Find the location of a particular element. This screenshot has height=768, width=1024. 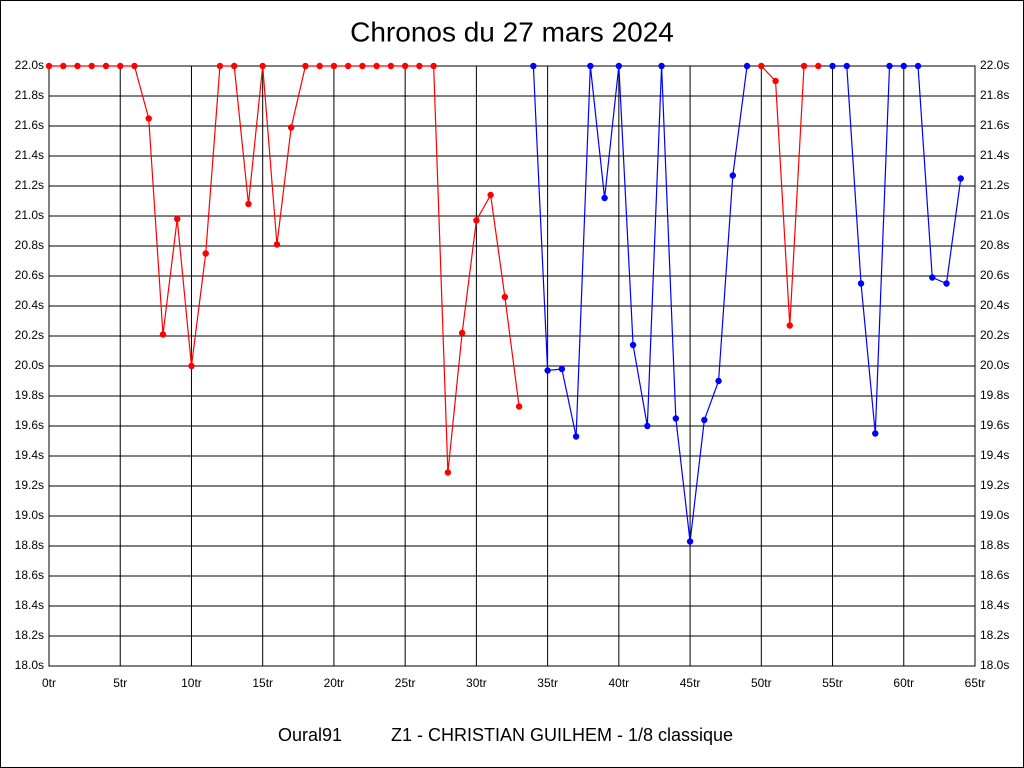

x-tick-label: 65tr is located at coordinates (975, 683).